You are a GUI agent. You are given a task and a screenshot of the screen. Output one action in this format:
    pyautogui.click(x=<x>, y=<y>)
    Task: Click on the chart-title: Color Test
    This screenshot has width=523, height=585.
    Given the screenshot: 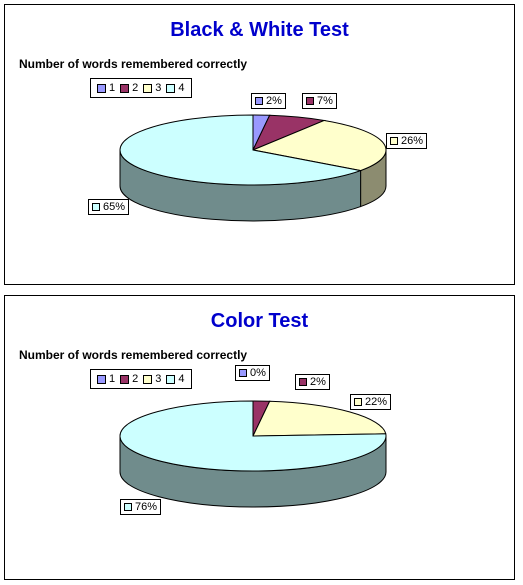 What is the action you would take?
    pyautogui.click(x=259, y=321)
    